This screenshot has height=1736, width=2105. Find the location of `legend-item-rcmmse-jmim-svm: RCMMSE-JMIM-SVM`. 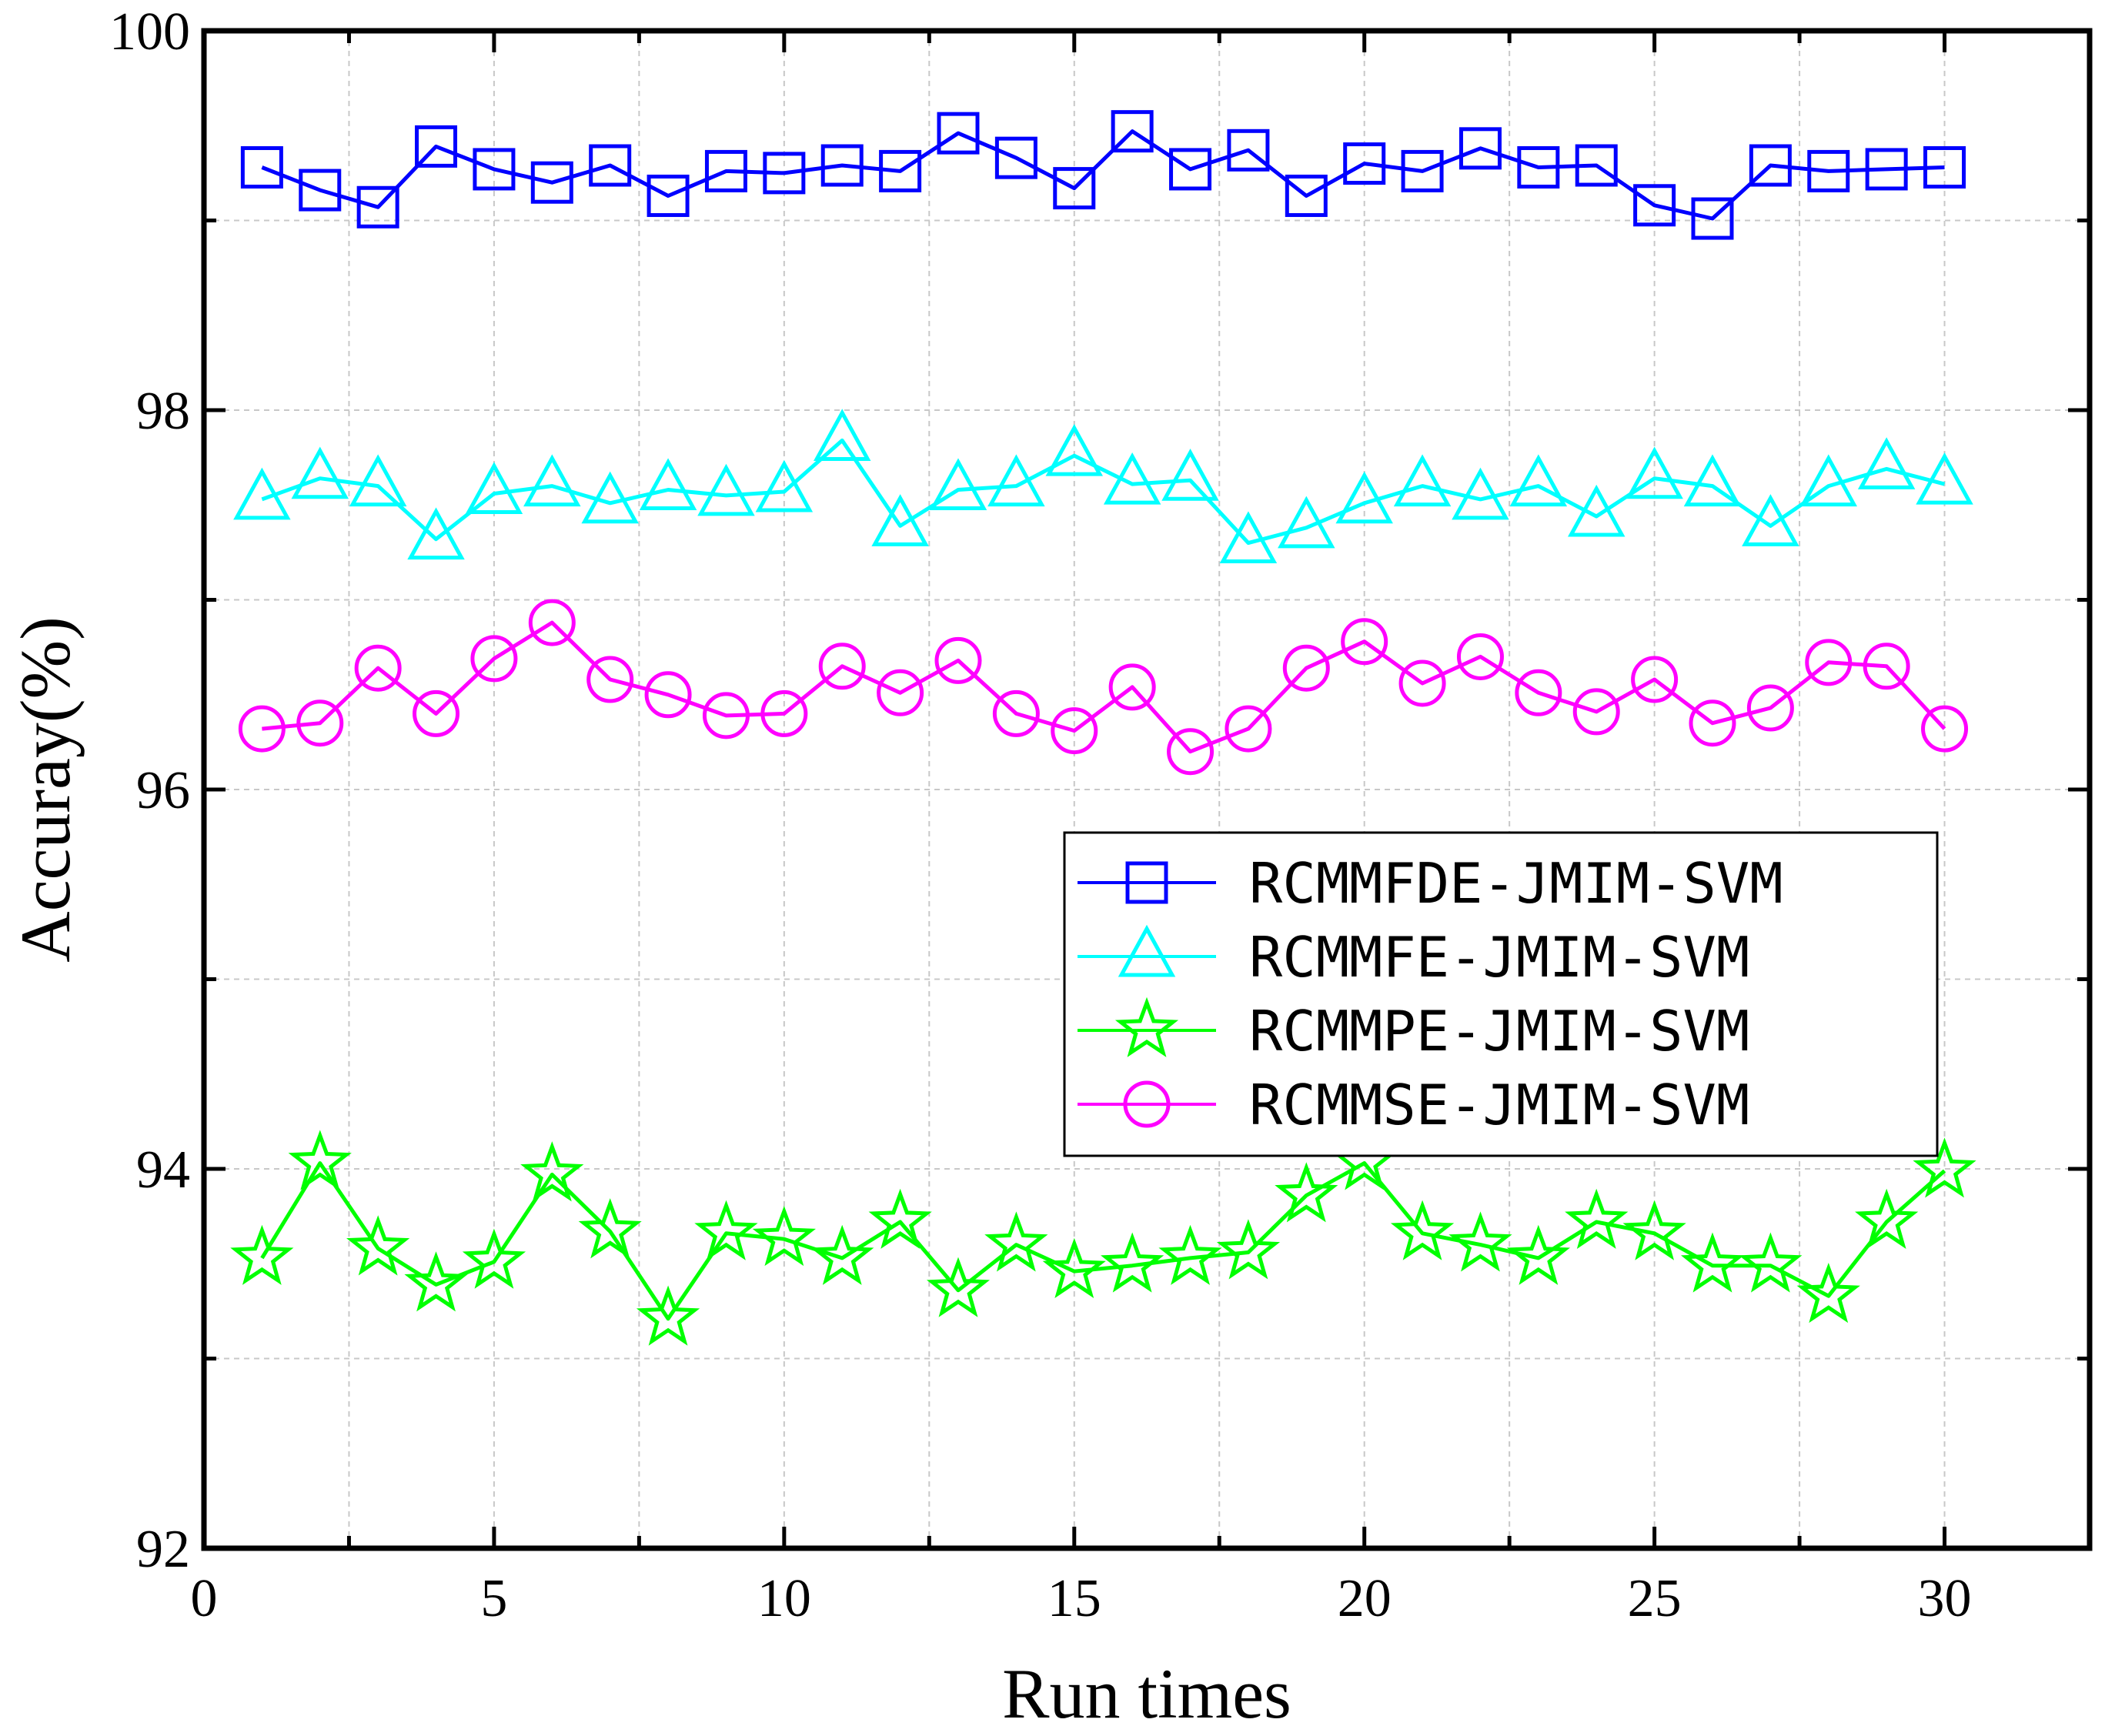

legend-item-rcmmse-jmim-svm: RCMMSE-JMIM-SVM is located at coordinates (1414, 1105).